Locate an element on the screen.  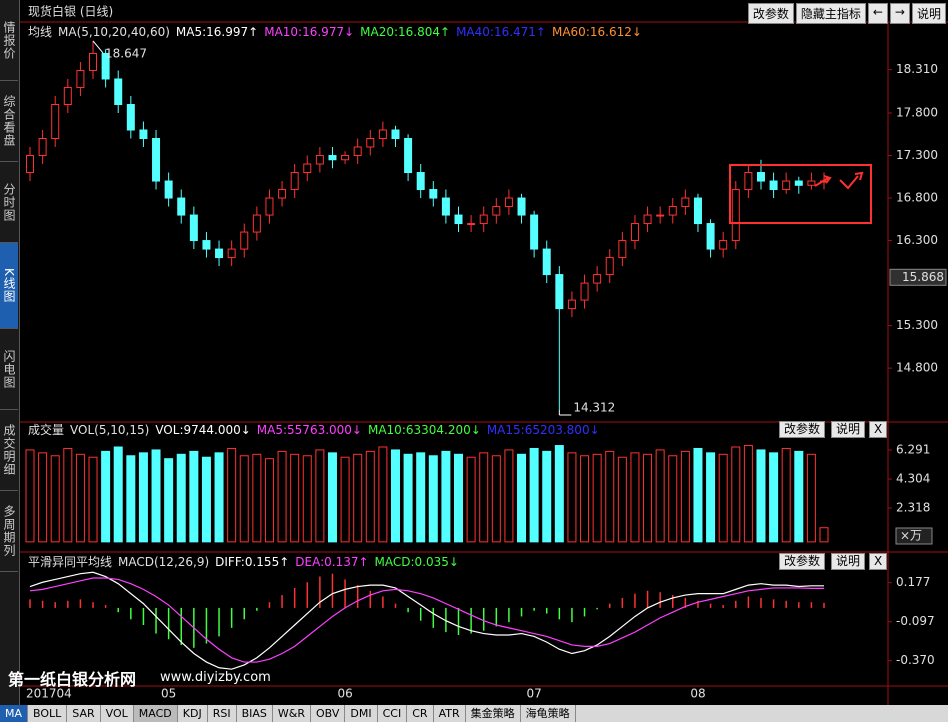
toolbar-button: 改参数 is located at coordinates (770, 13).